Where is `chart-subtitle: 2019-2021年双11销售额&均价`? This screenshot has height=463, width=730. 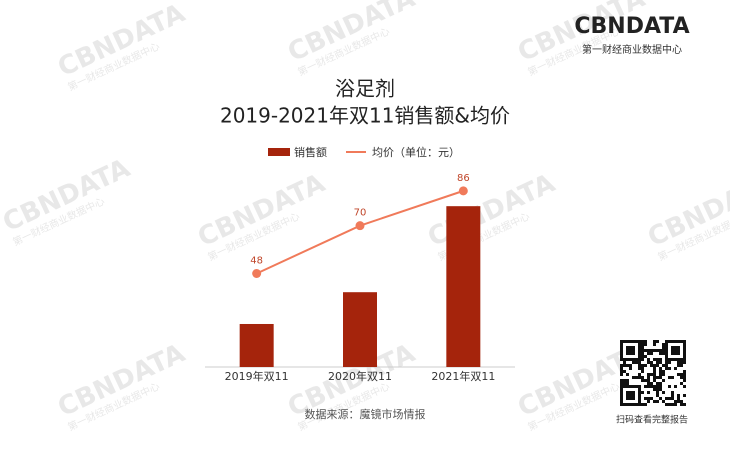
chart-subtitle: 2019-2021年双11销售额&均价 is located at coordinates (365, 116).